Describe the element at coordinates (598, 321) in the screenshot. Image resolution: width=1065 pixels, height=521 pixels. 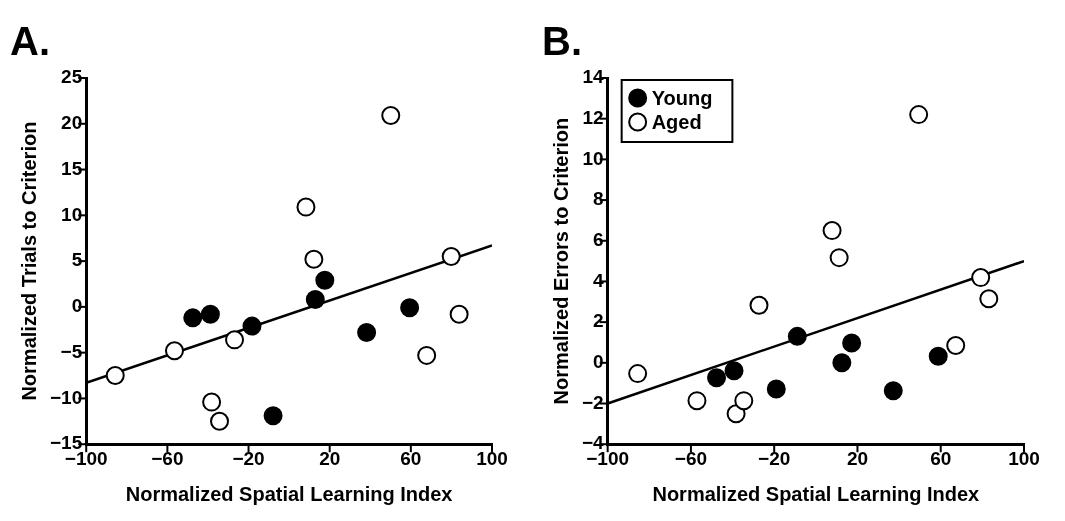
I see `y-tick-label: 2` at that location.